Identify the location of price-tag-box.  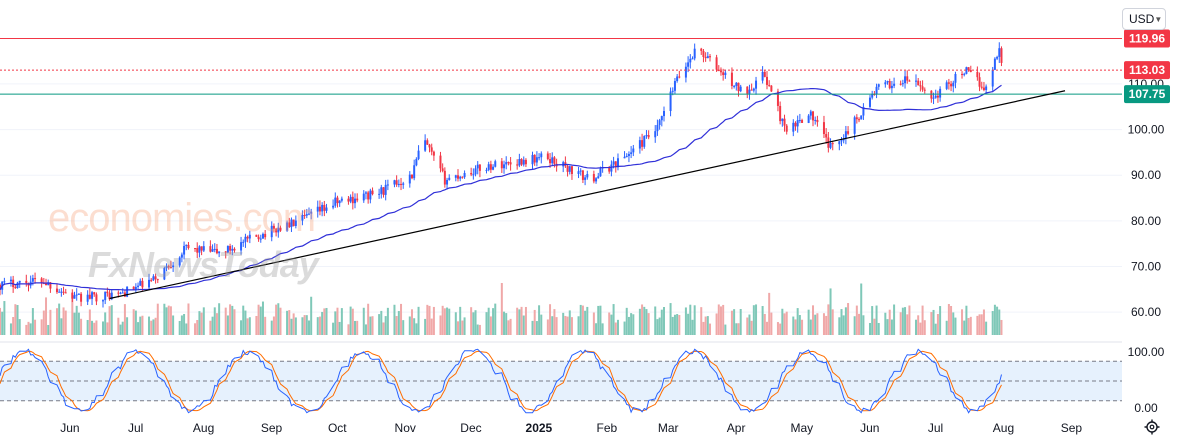
(1147, 94).